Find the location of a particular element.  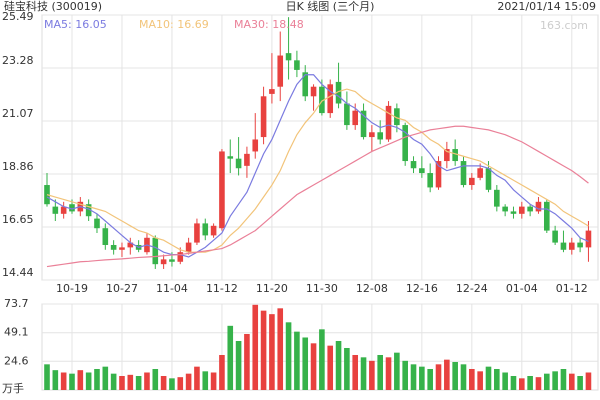

y2-tick-label: 49.1 is located at coordinates (16, 332).